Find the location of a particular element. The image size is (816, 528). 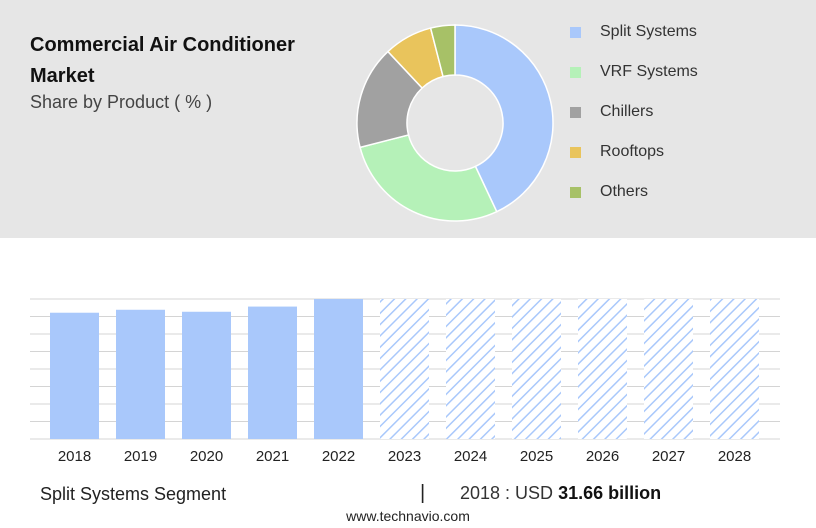

source-url: www.technavio.com is located at coordinates (408, 516).